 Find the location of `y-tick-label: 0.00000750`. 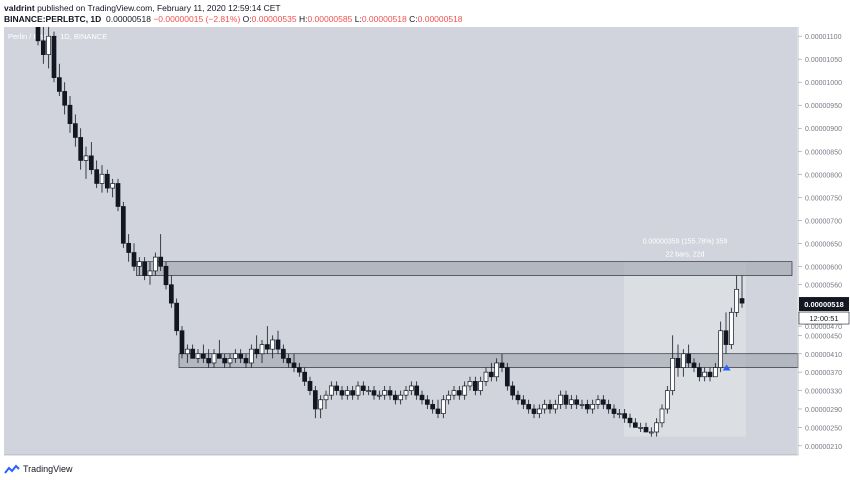

y-tick-label: 0.00000750 is located at coordinates (823, 198).